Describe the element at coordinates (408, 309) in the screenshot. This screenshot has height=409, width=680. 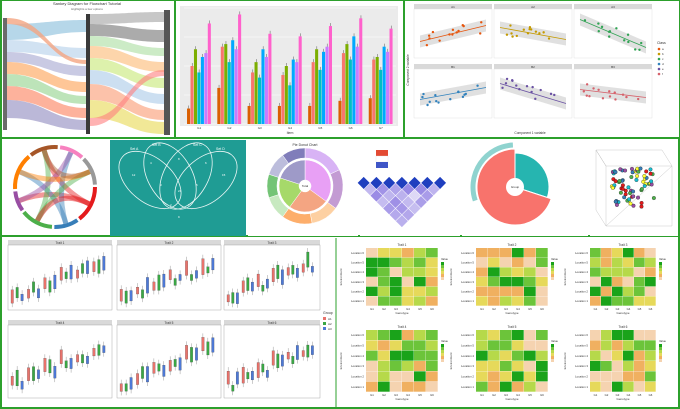
I see `svg-text: G4` at that location.